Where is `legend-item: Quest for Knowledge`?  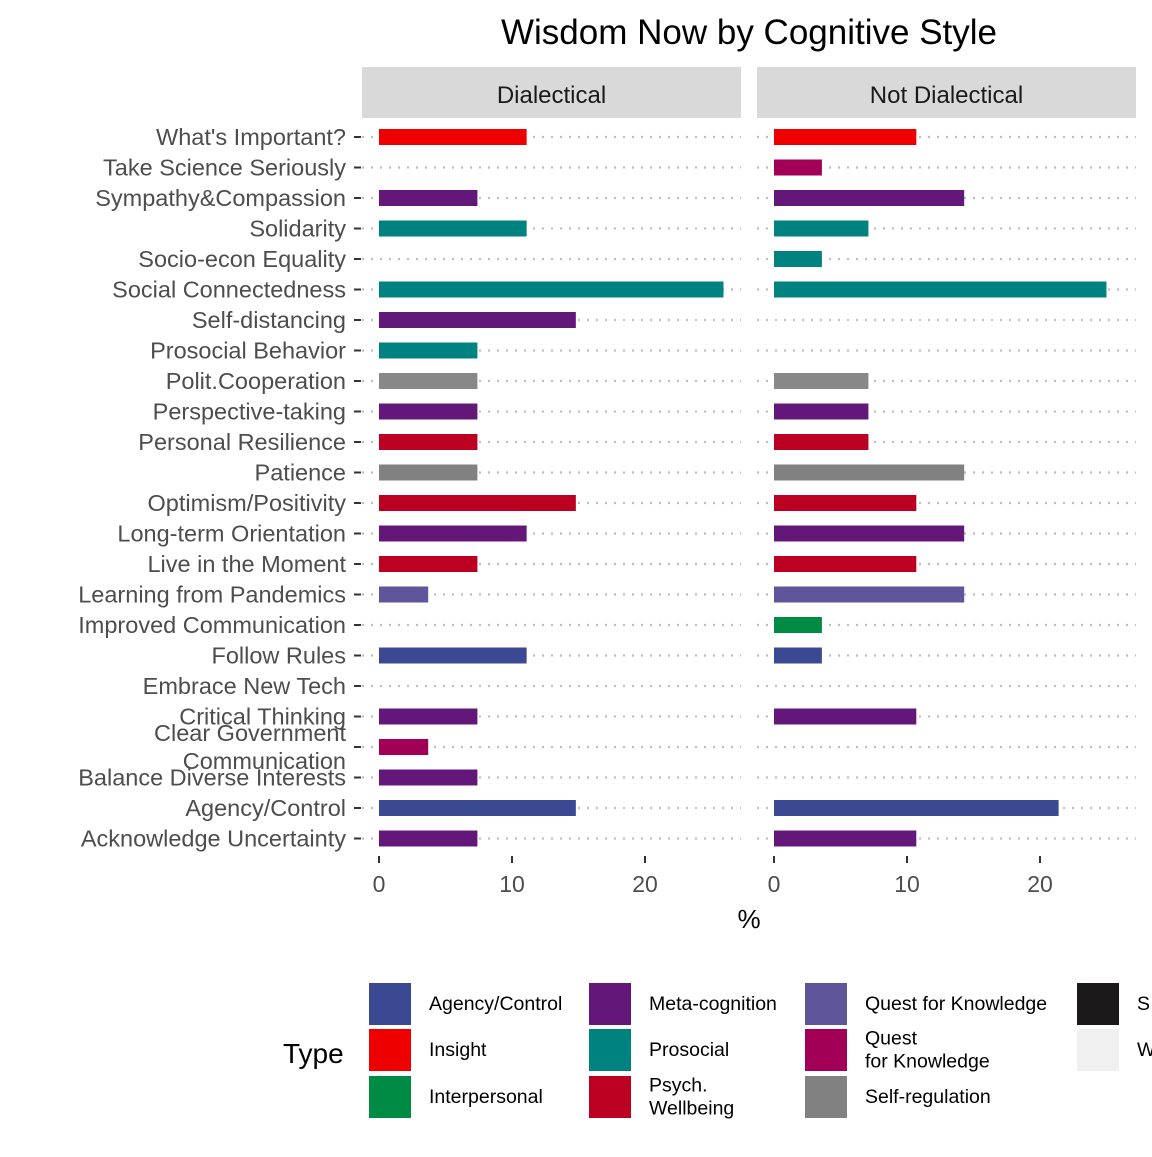 legend-item: Quest for Knowledge is located at coordinates (926, 1004).